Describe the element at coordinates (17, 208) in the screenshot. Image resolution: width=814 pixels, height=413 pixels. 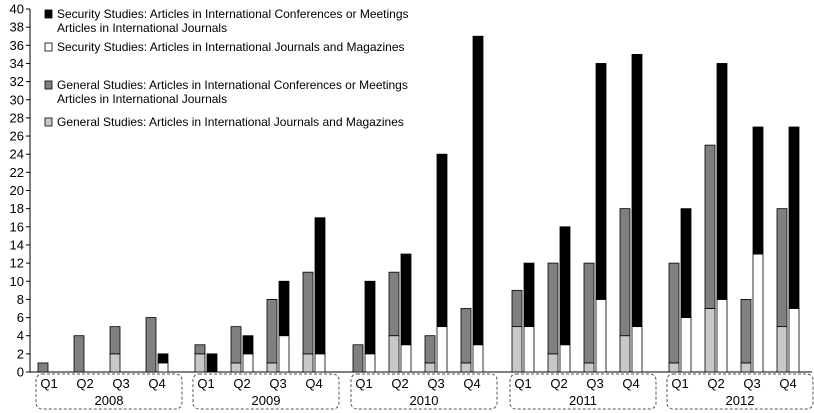
I see `y-tick-label: 18` at that location.